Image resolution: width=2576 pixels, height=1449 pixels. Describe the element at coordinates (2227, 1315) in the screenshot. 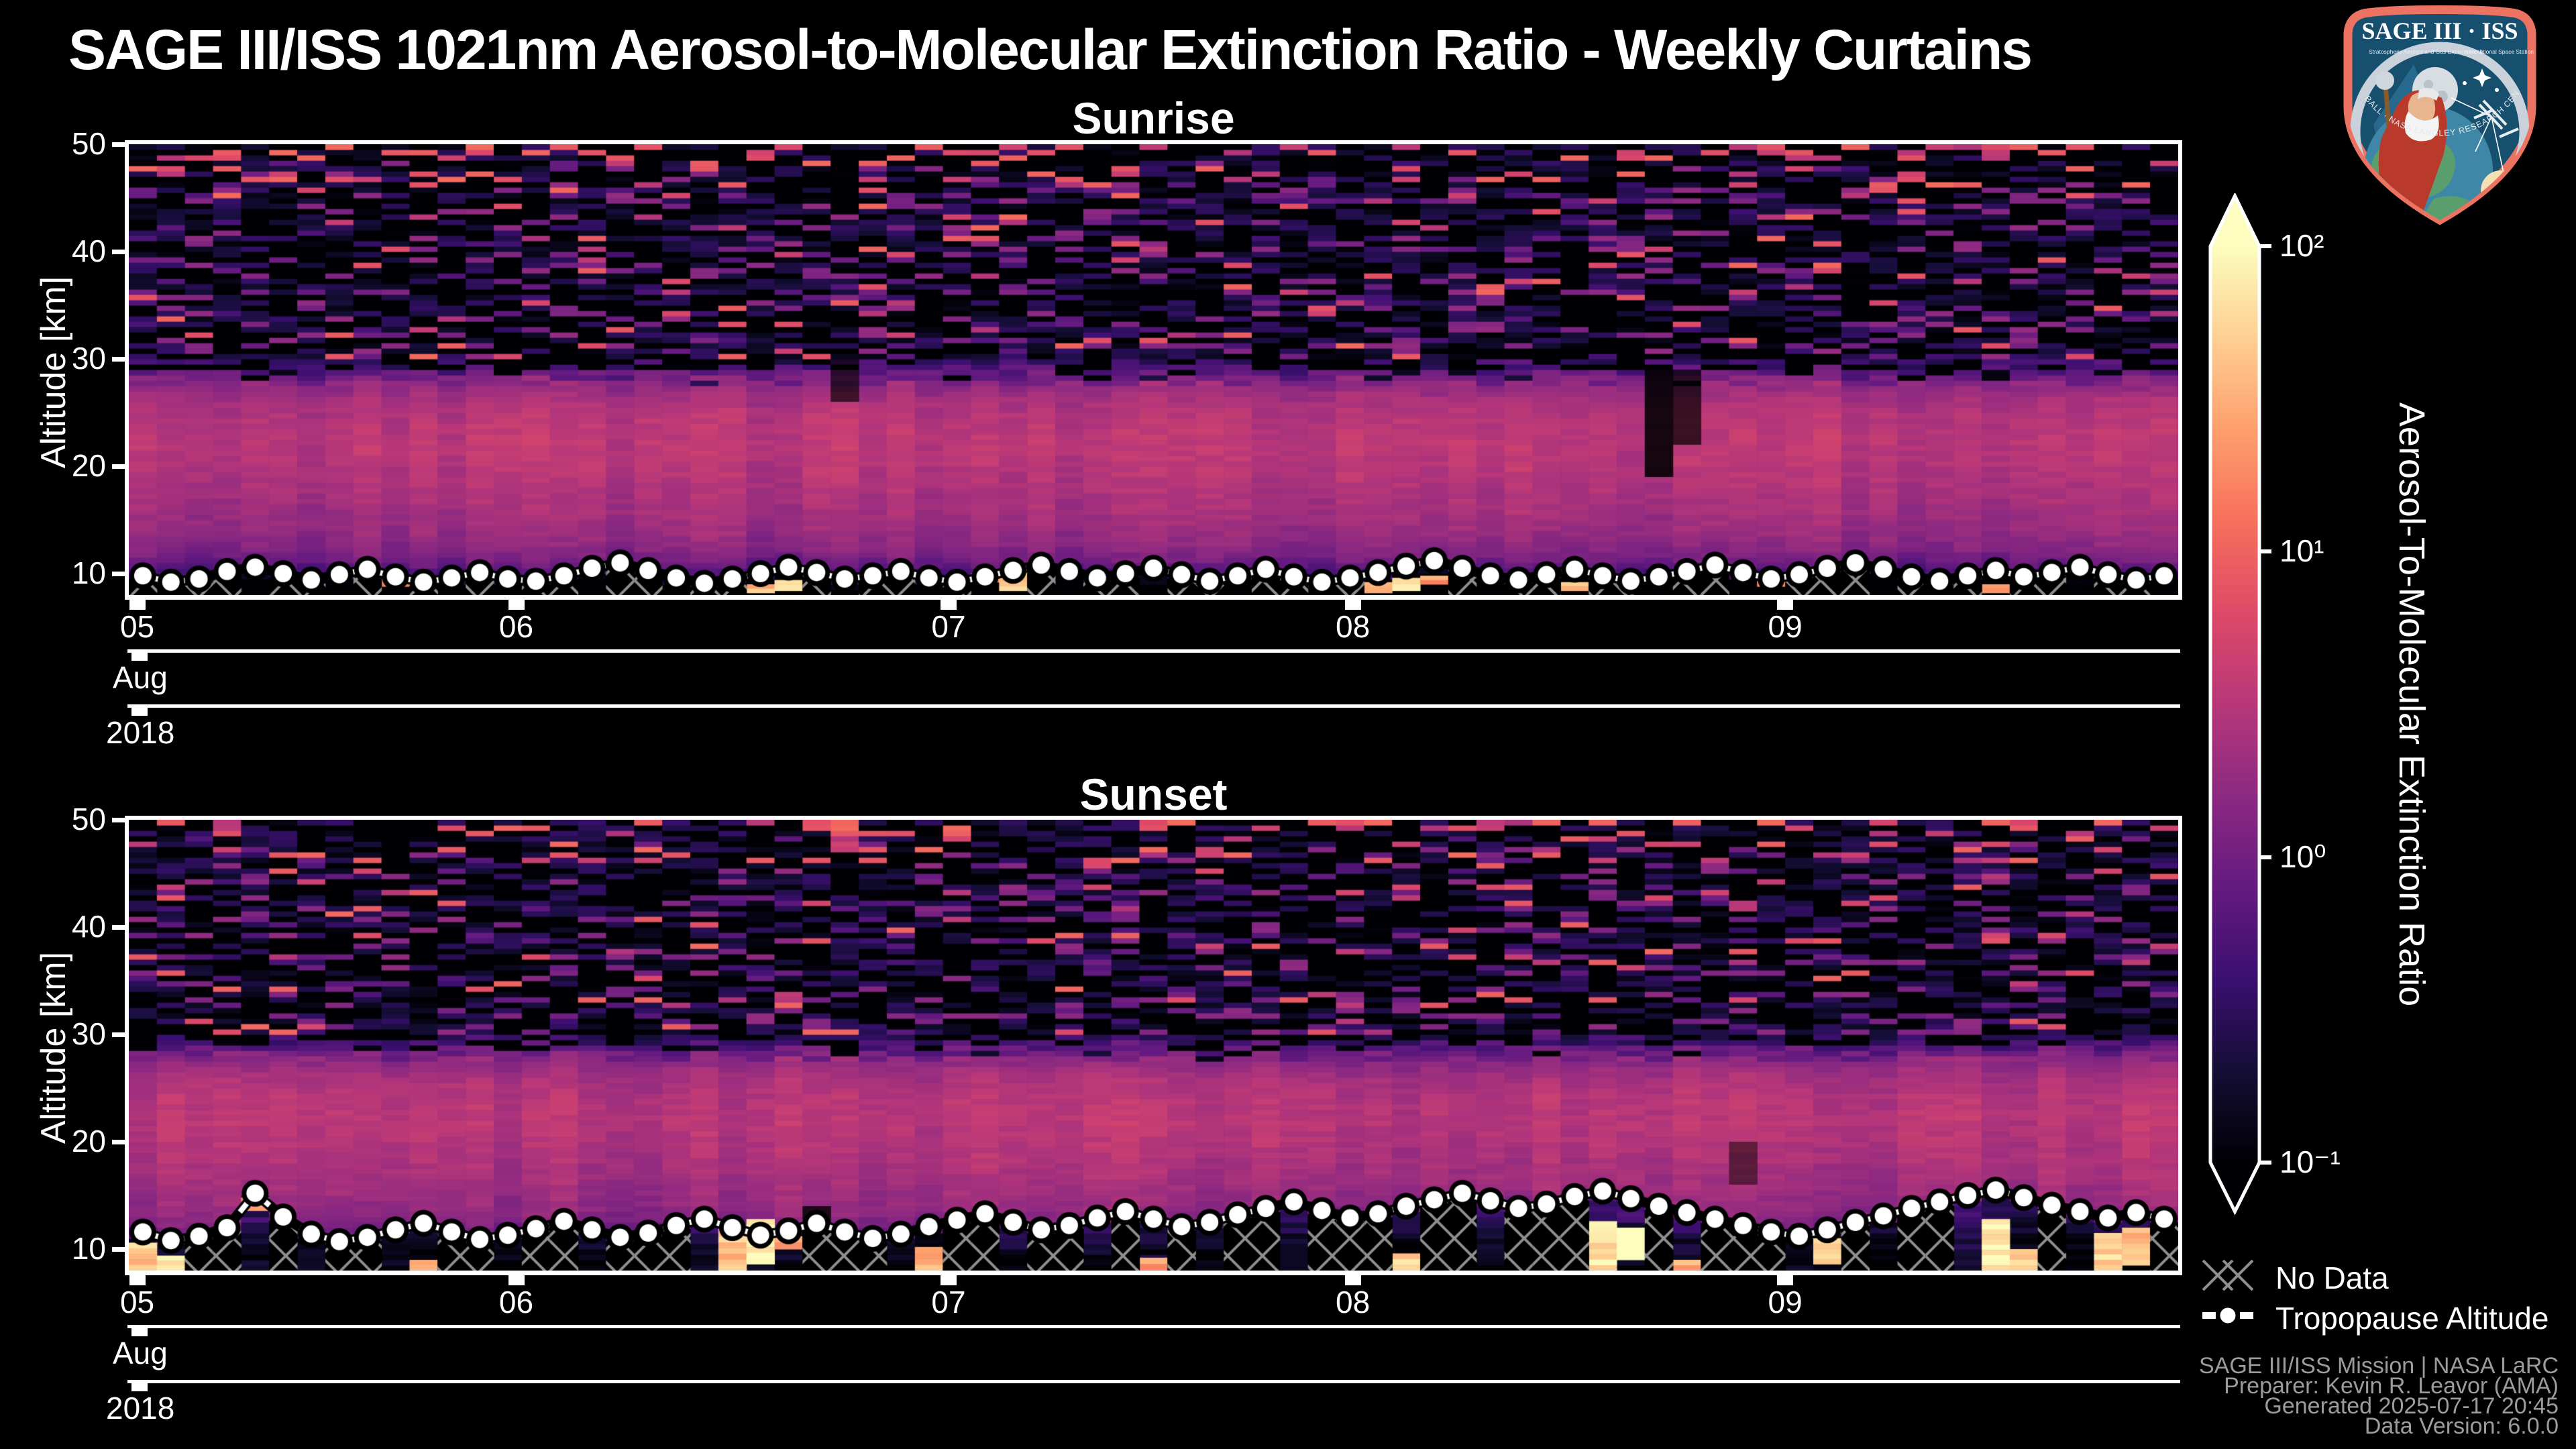

I see `tropopause-line-icon` at that location.